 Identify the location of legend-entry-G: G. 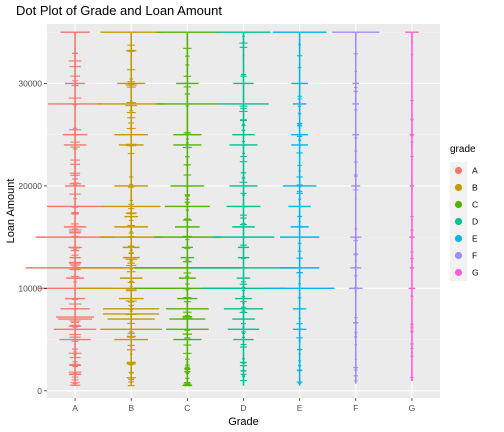
(464, 272).